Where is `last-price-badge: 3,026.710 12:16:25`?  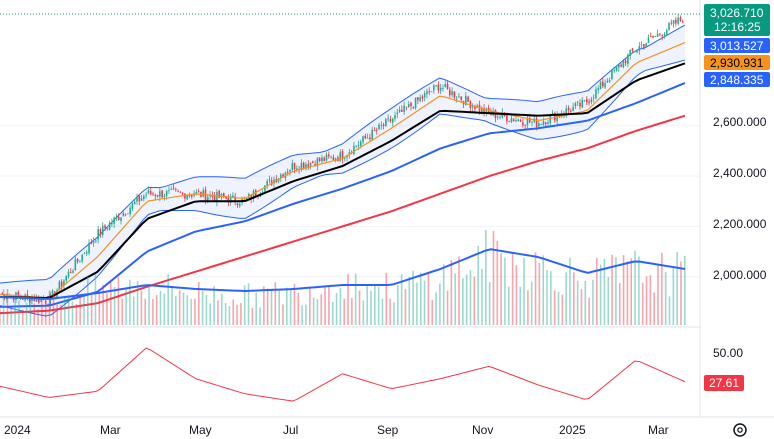 last-price-badge: 3,026.710 12:16:25 is located at coordinates (737, 20).